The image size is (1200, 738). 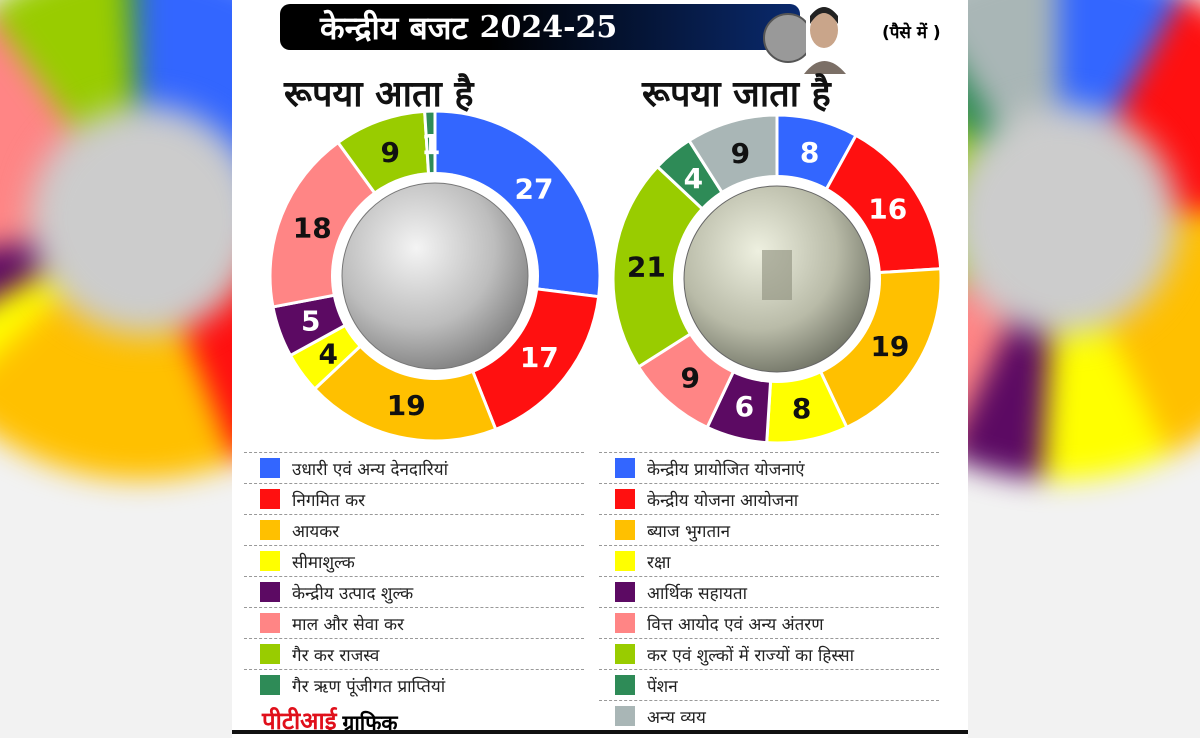 I want to click on legend-label: गैर ऋण पूंजीगत प्राप्तियां, so click(x=369, y=686).